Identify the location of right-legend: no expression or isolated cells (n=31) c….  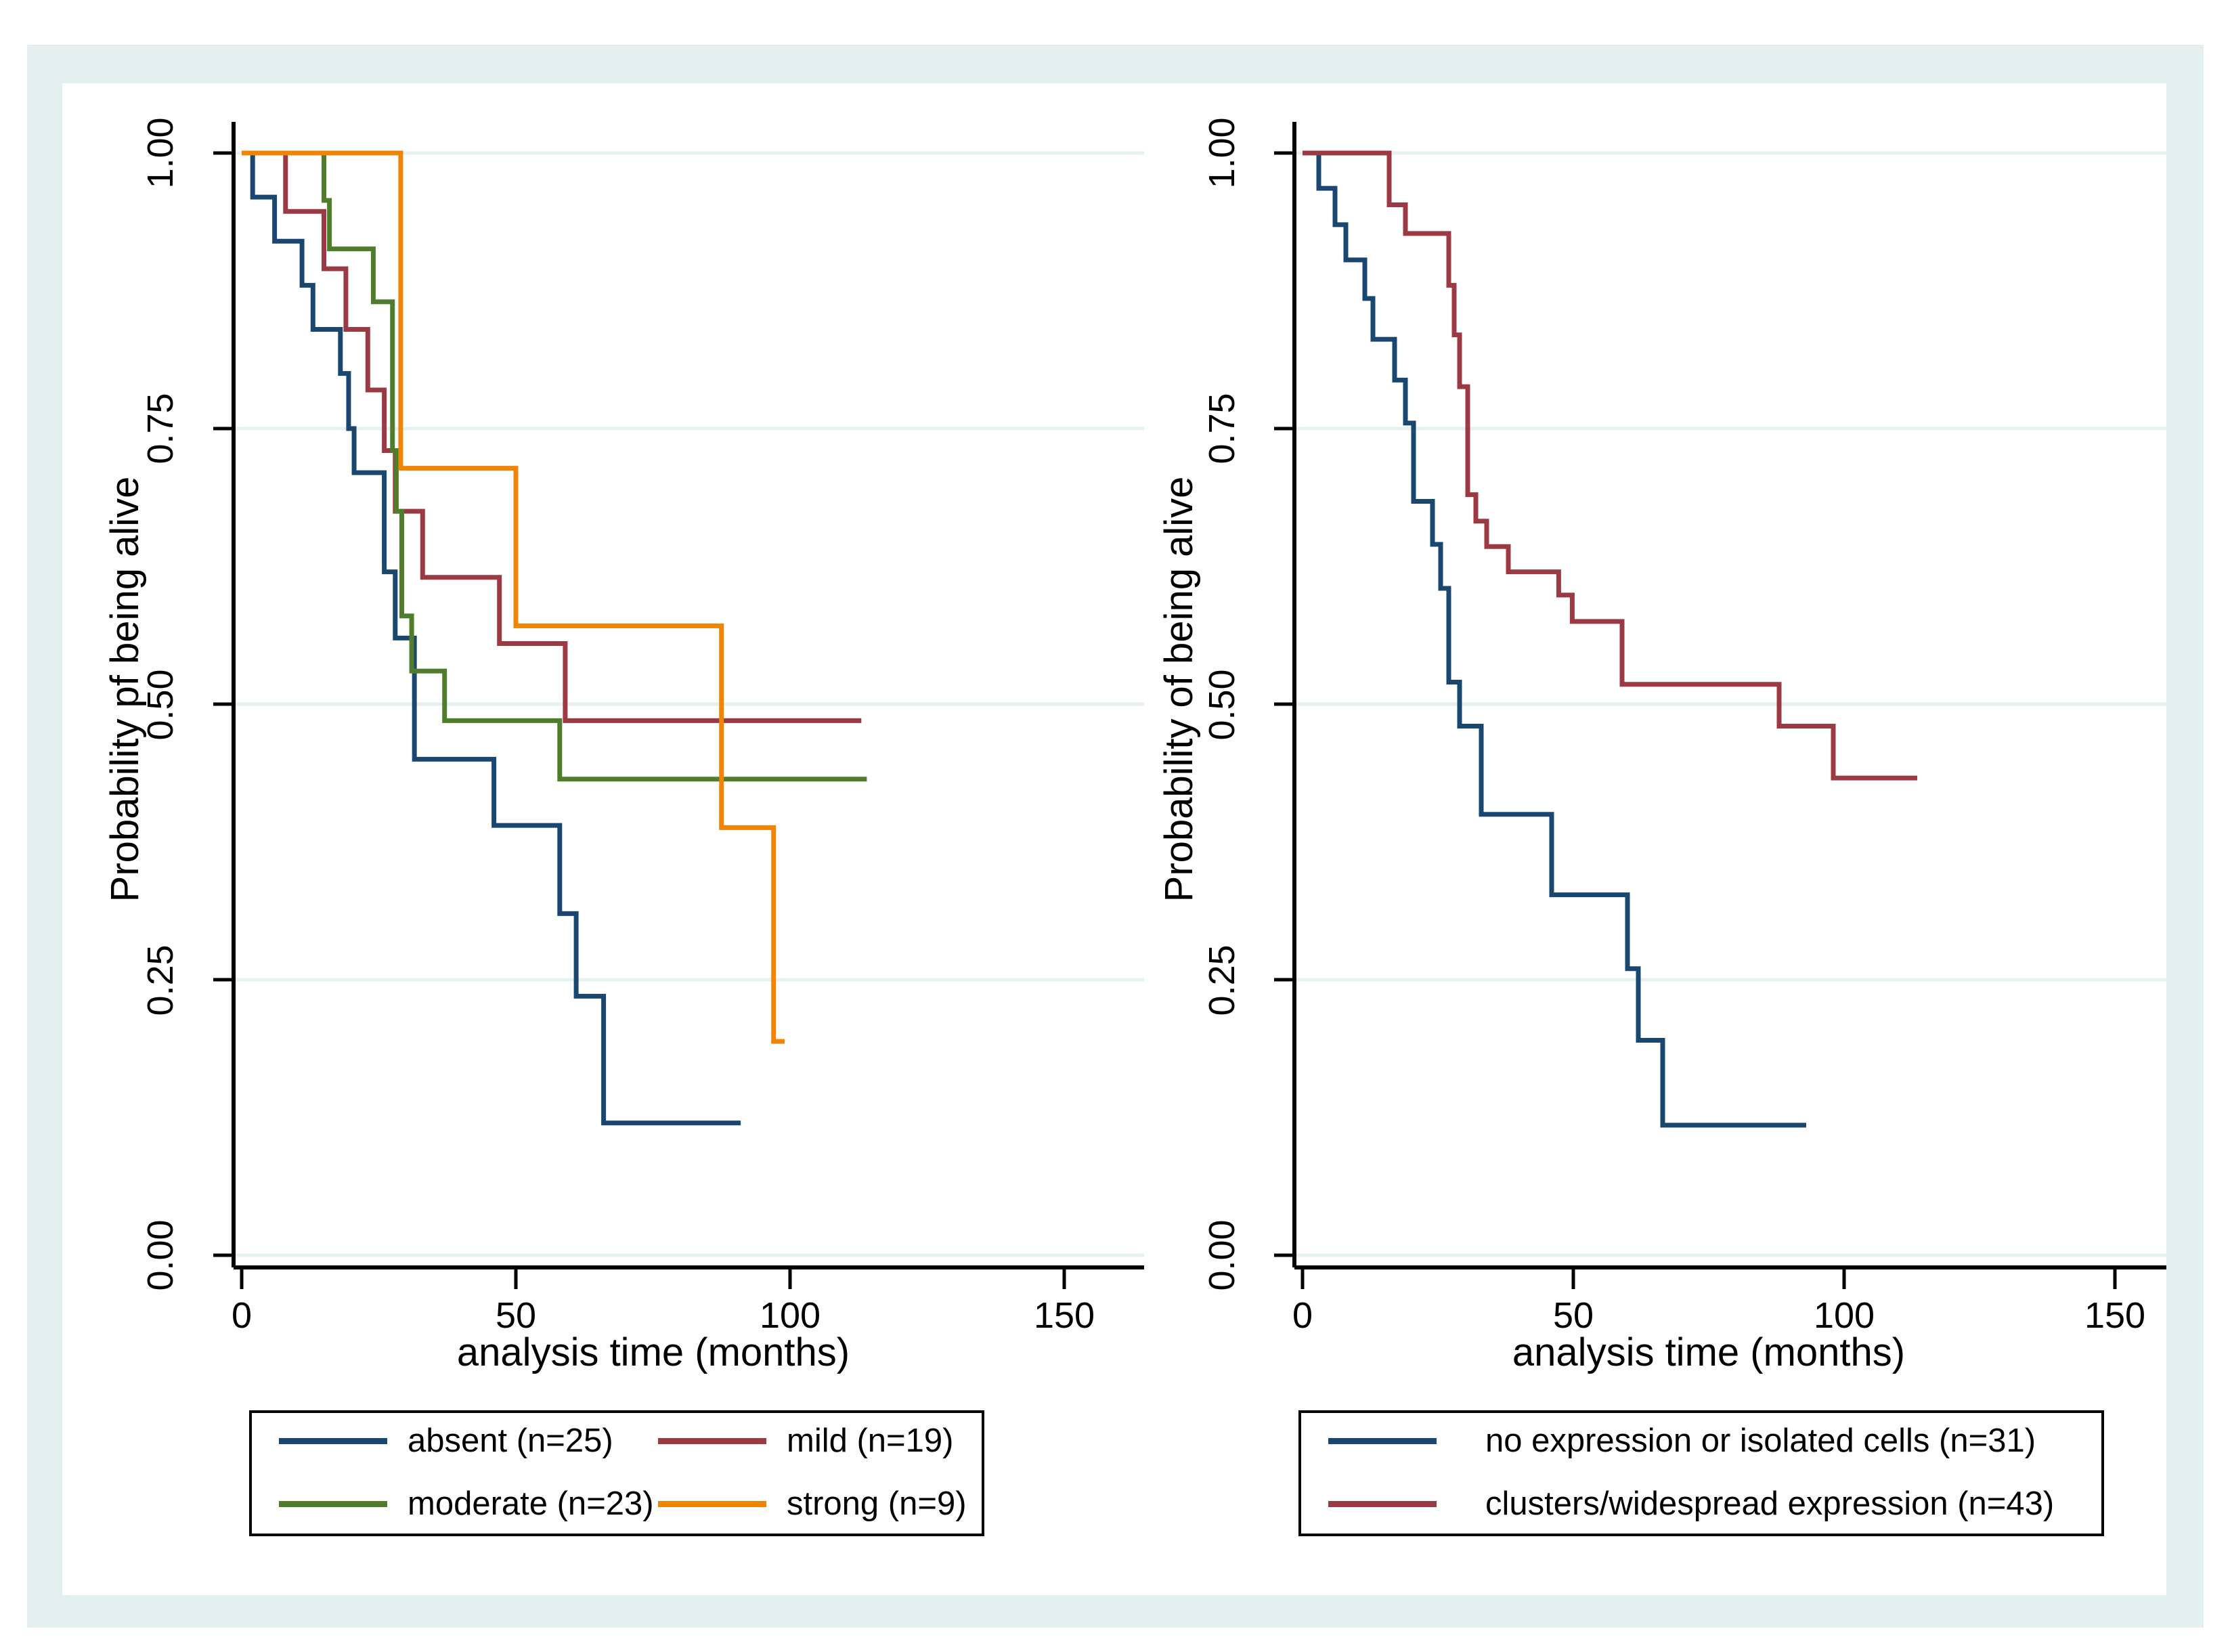
(1701, 1473).